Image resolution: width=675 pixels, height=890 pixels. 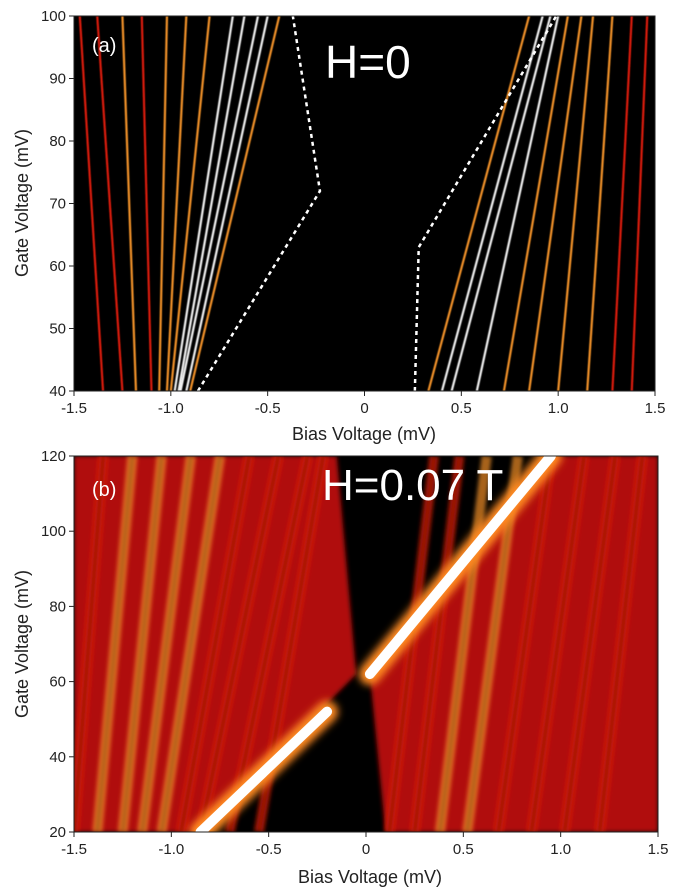 What do you see at coordinates (57, 79) in the screenshot?
I see `y-tick-label: 90` at bounding box center [57, 79].